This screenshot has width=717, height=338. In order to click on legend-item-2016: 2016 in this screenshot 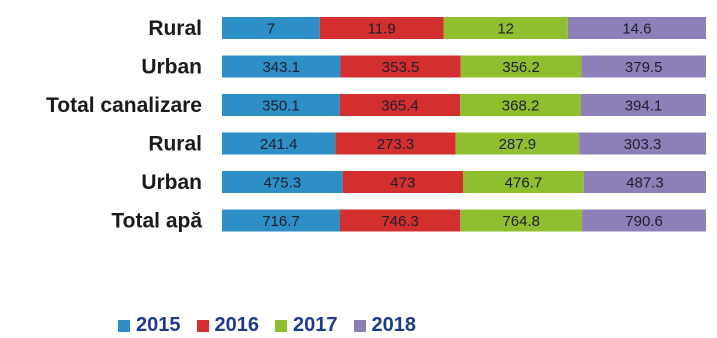, I will do `click(228, 325)`.